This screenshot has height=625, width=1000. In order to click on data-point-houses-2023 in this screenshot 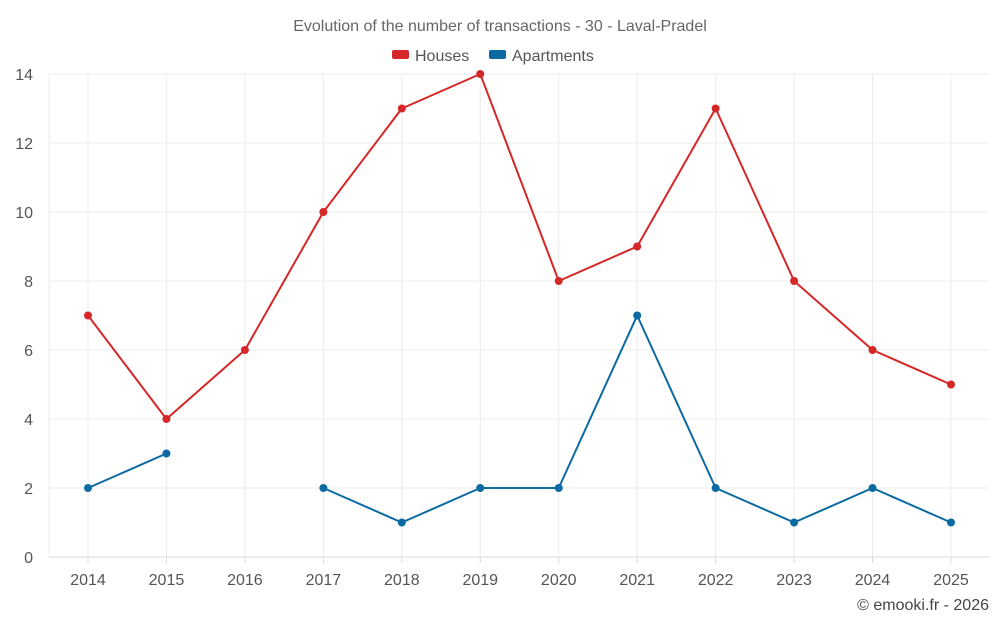, I will do `click(794, 281)`.